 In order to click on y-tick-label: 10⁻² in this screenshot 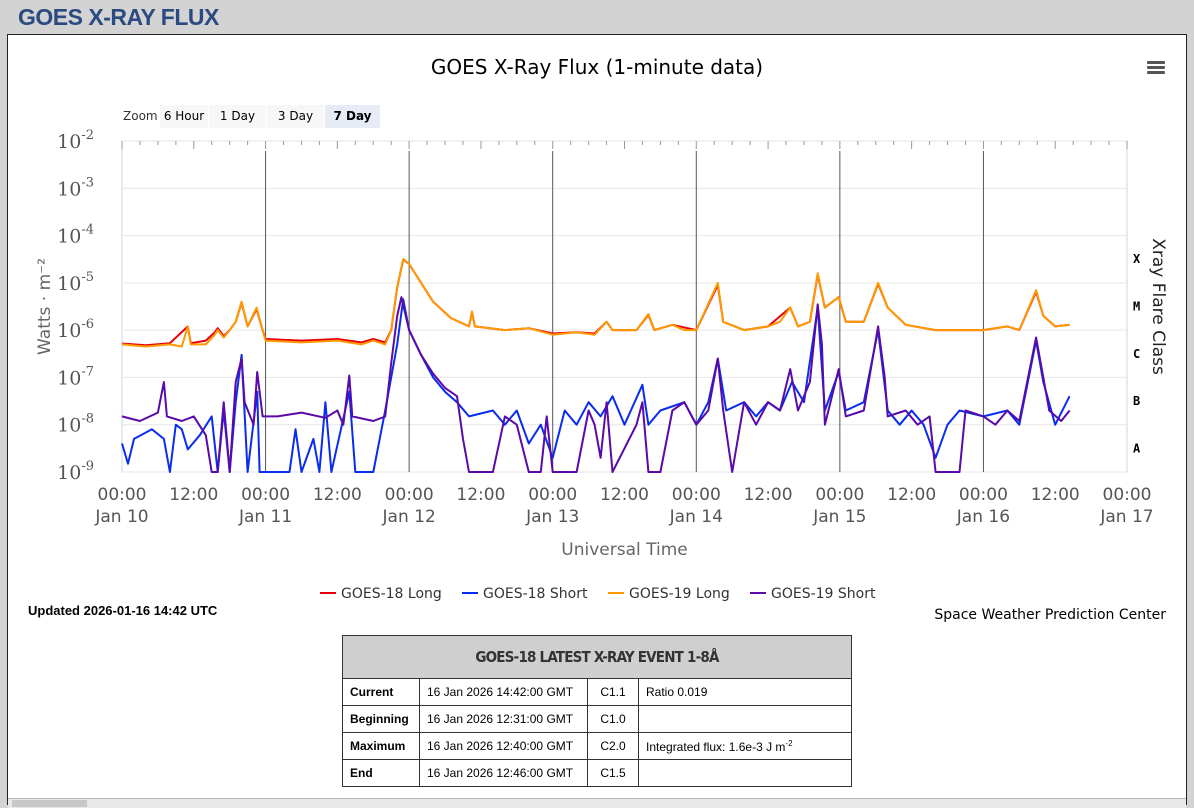, I will do `click(75, 140)`.